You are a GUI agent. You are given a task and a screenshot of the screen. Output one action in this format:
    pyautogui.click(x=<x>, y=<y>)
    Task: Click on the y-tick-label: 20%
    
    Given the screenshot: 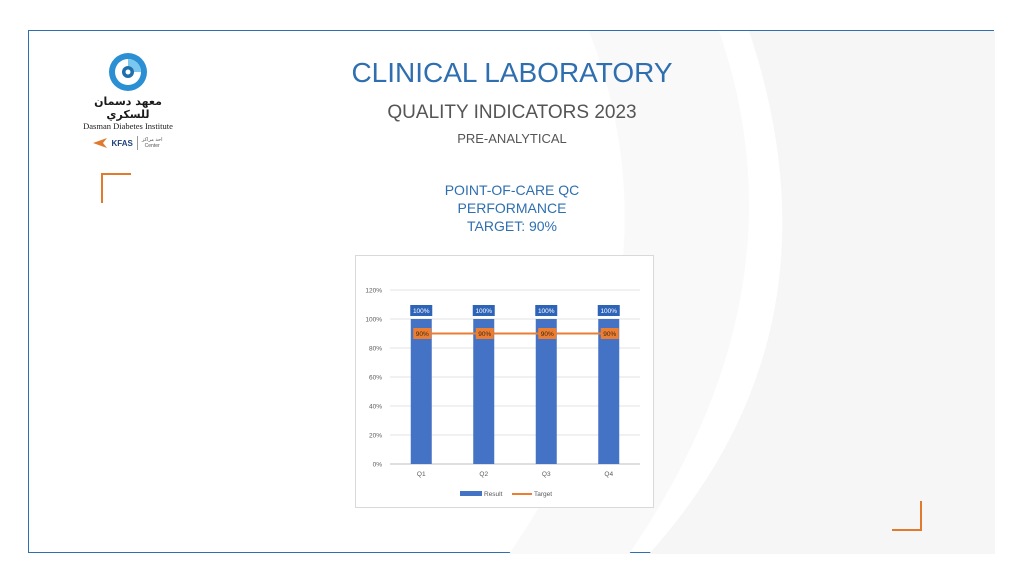 What is the action you would take?
    pyautogui.click(x=375, y=436)
    